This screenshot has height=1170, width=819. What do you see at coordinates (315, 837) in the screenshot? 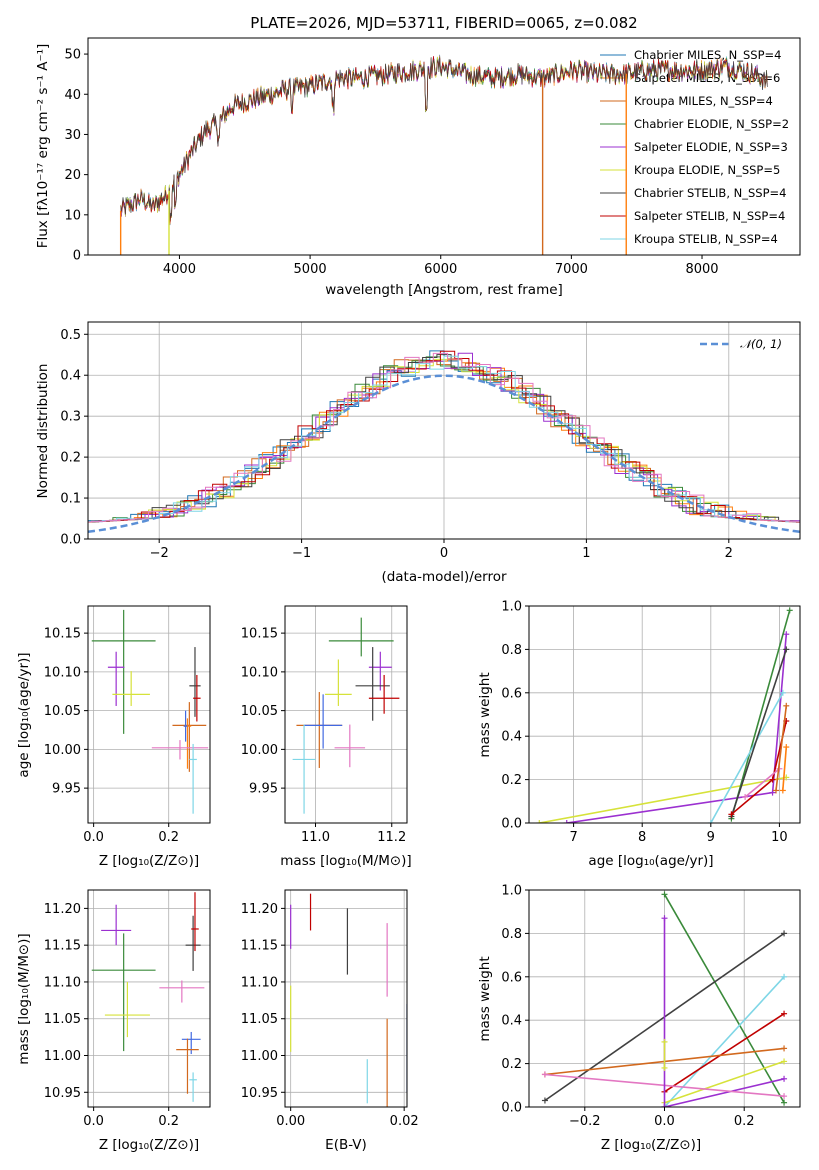
I see `x-tick-label: 11.0` at bounding box center [315, 837].